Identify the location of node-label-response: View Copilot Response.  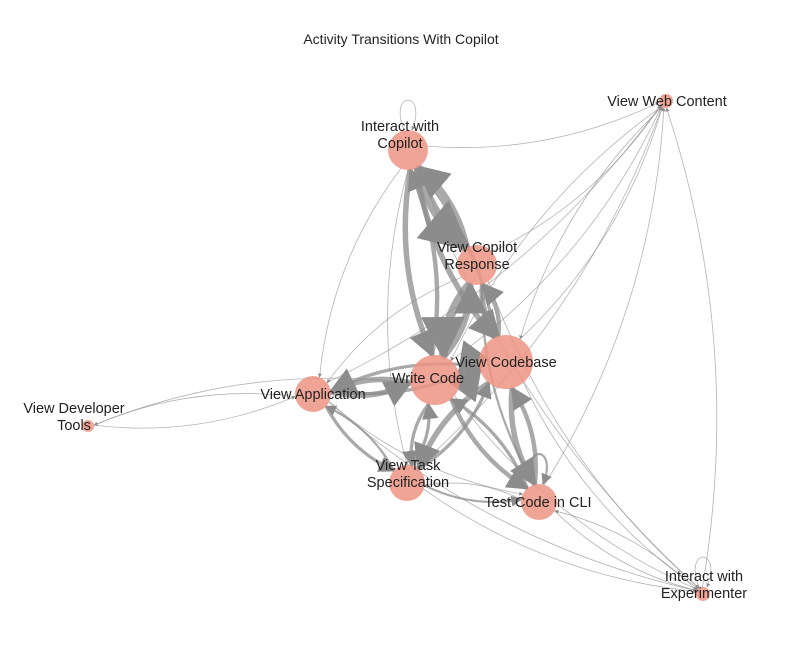
(477, 256).